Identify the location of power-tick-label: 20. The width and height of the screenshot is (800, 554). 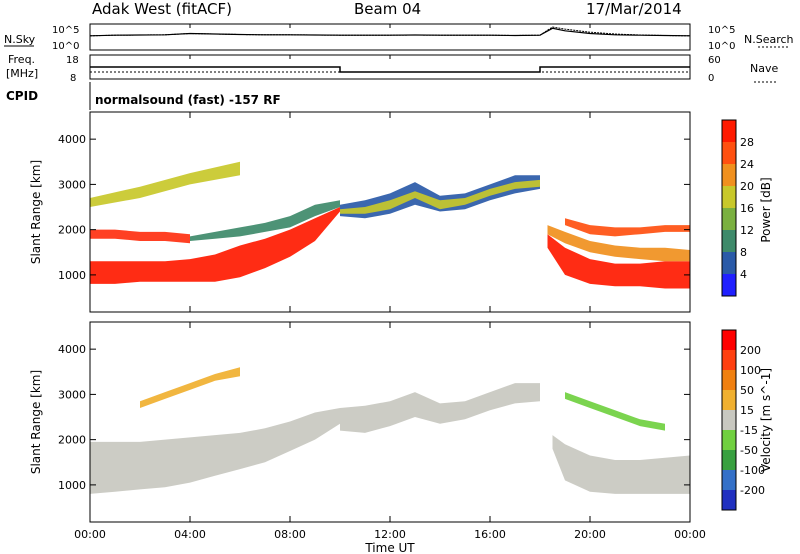
(747, 186).